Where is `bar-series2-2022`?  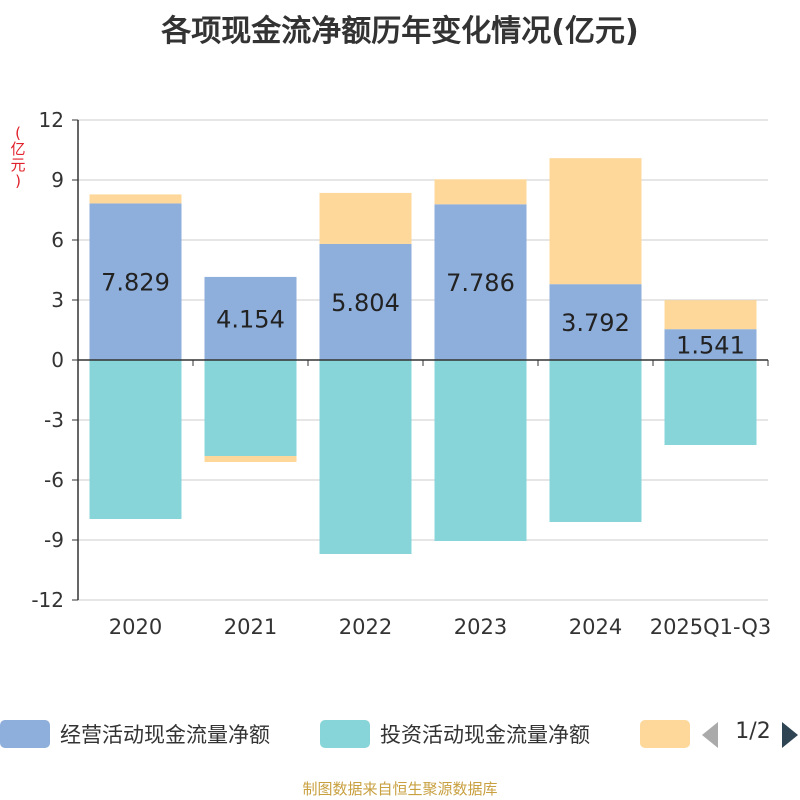 bar-series2-2022 is located at coordinates (365, 218).